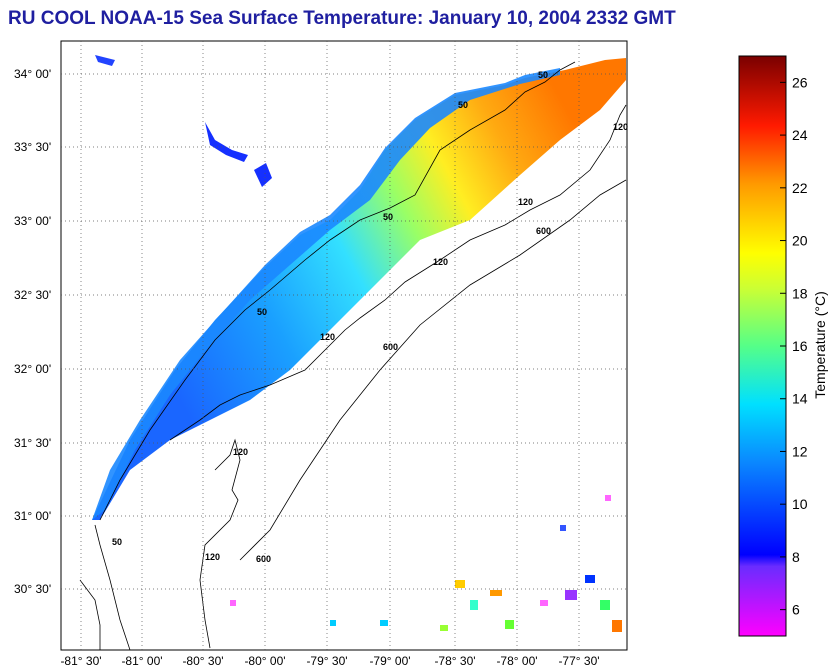 Image resolution: width=832 pixels, height=672 pixels. Describe the element at coordinates (32, 147) in the screenshot. I see `lat-label: 33° 30'` at that location.